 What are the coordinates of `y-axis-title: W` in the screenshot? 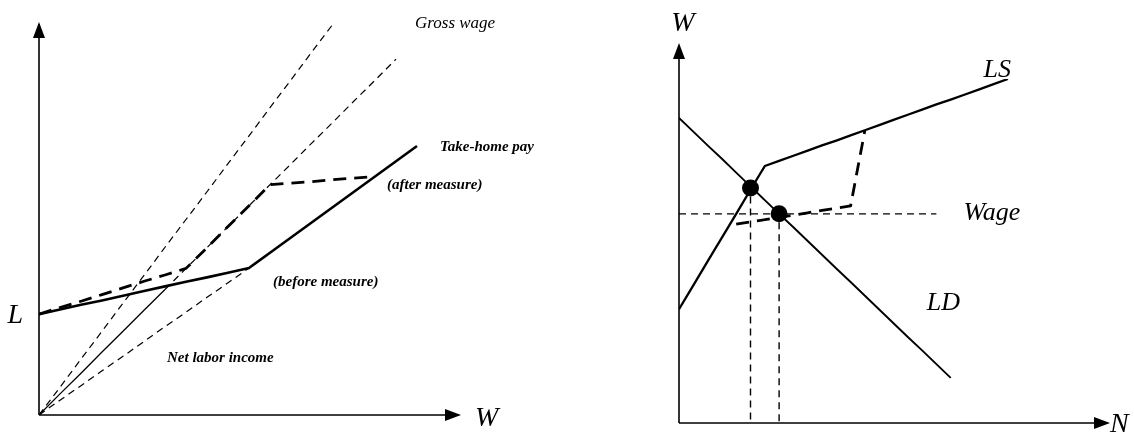 It's located at (684, 21).